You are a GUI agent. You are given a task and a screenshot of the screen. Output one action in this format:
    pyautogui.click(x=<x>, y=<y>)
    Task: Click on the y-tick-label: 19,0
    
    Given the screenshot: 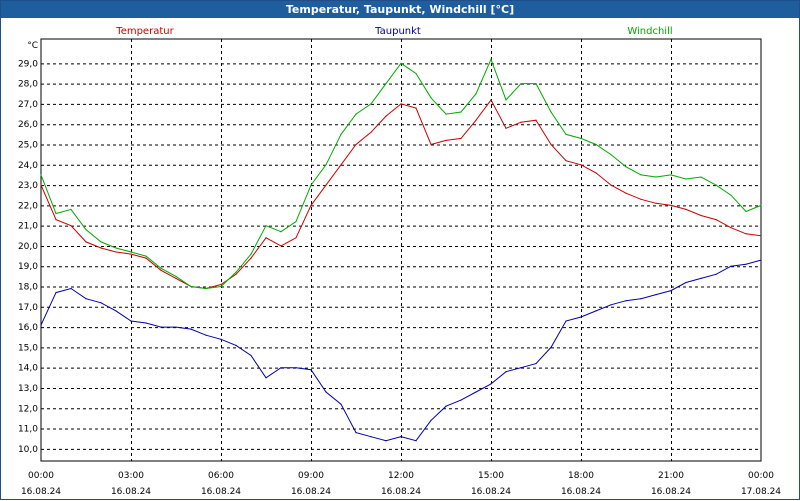 What is the action you would take?
    pyautogui.click(x=28, y=267)
    